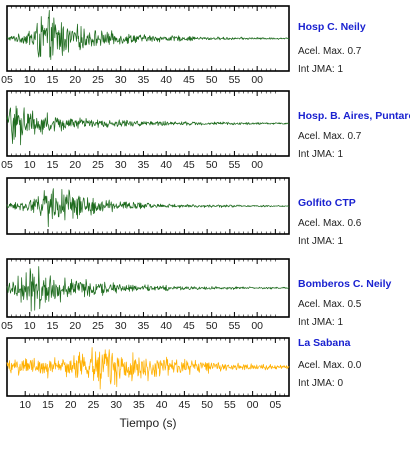 The image size is (410, 460). What do you see at coordinates (330, 365) in the screenshot?
I see `peak-acceleration-text: Acel. Max. 0.0` at bounding box center [330, 365].